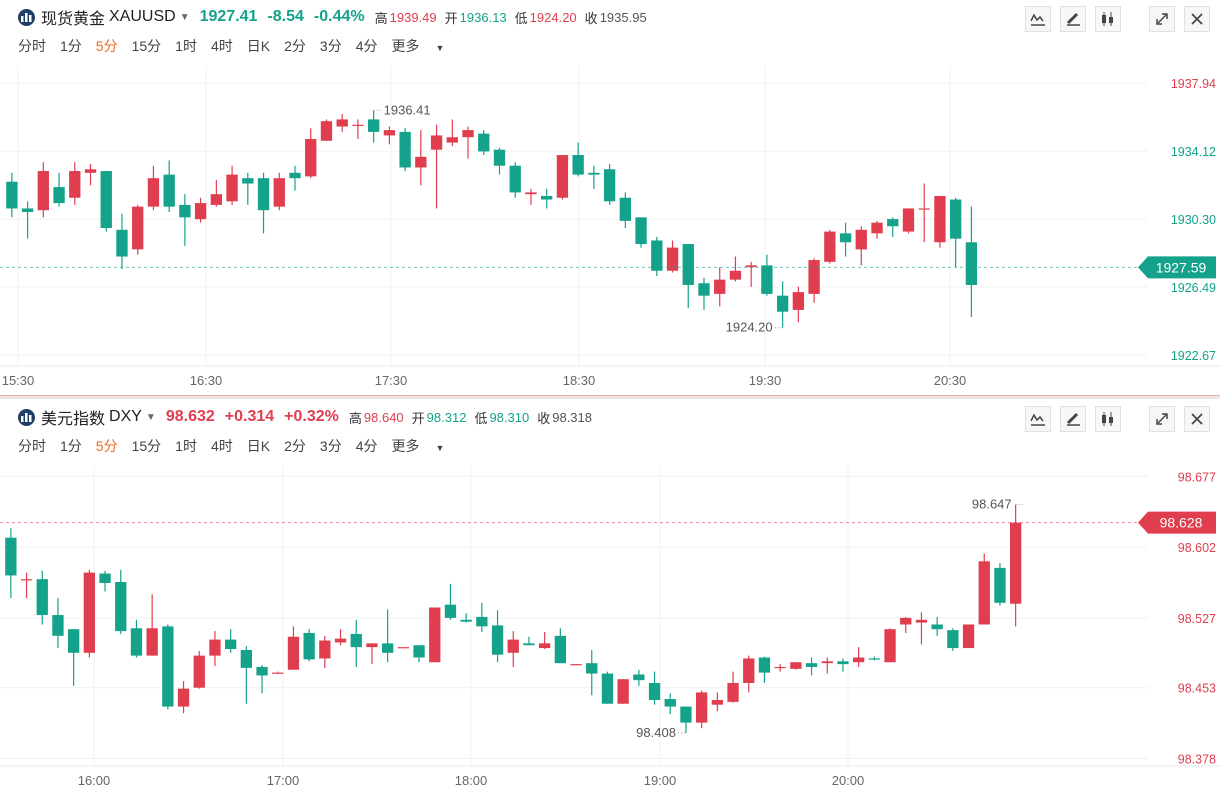 The width and height of the screenshot is (1220, 797). Describe the element at coordinates (94, 780) in the screenshot. I see `x-tick-label: 16:00` at that location.